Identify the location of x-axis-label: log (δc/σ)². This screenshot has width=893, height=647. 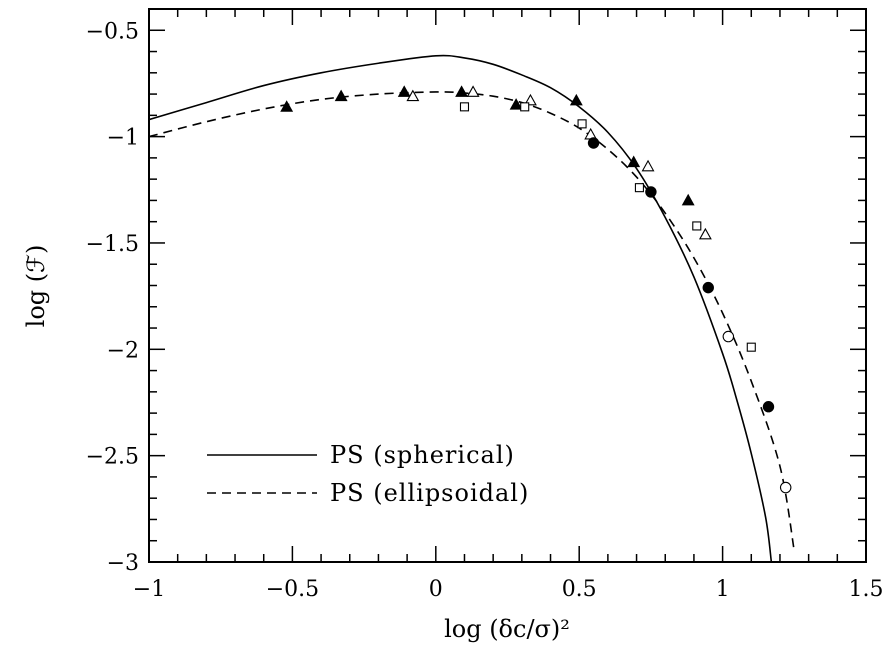
(507, 629).